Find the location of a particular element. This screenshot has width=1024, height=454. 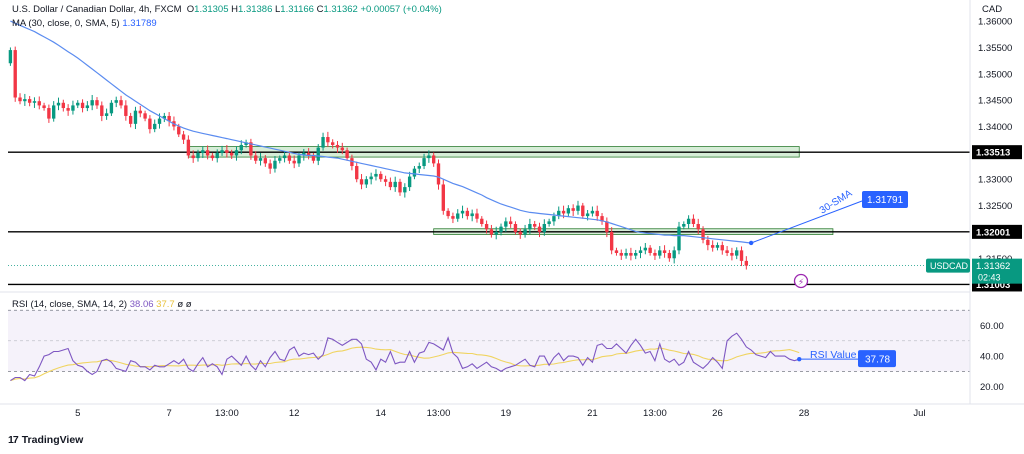

ma-label: MA (30, close, 0, SMA, 5) is located at coordinates (66, 23).